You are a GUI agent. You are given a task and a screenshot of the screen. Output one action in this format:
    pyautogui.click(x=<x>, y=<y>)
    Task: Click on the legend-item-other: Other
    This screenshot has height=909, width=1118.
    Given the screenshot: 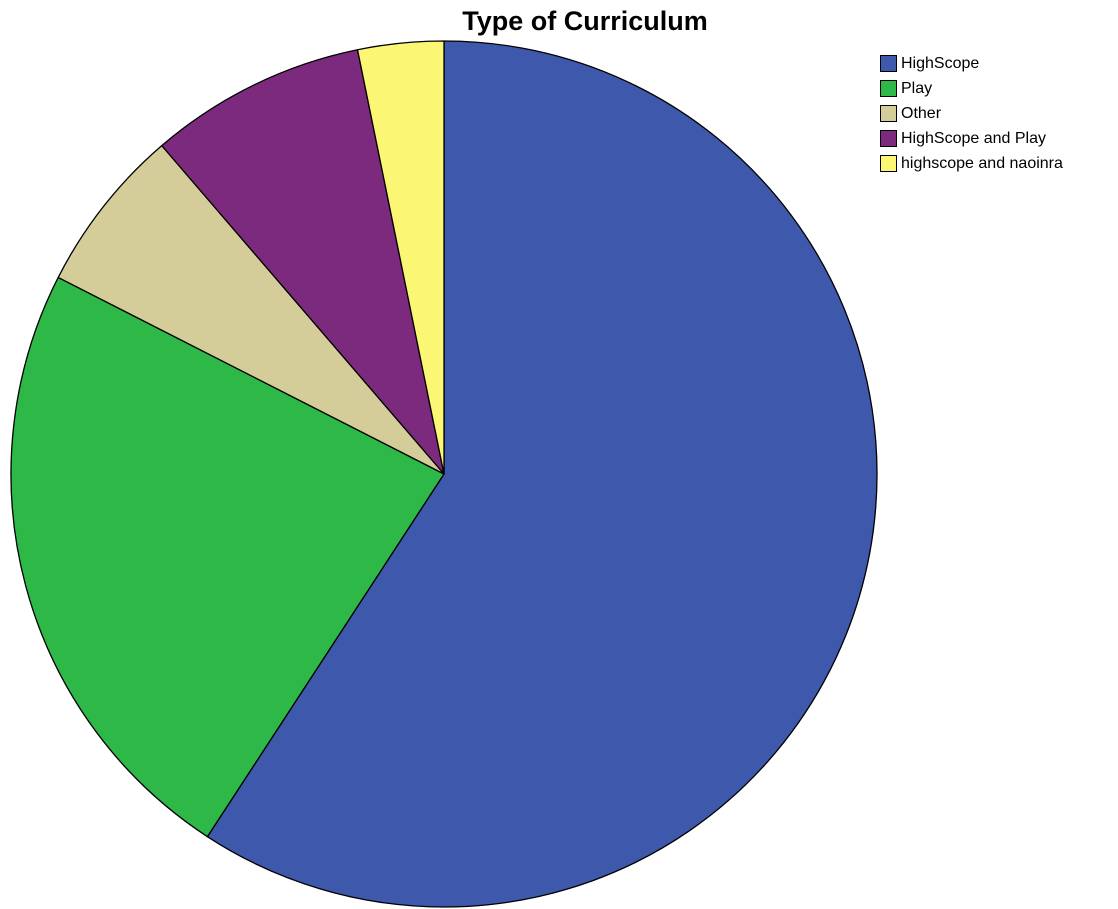 What is the action you would take?
    pyautogui.click(x=971, y=113)
    